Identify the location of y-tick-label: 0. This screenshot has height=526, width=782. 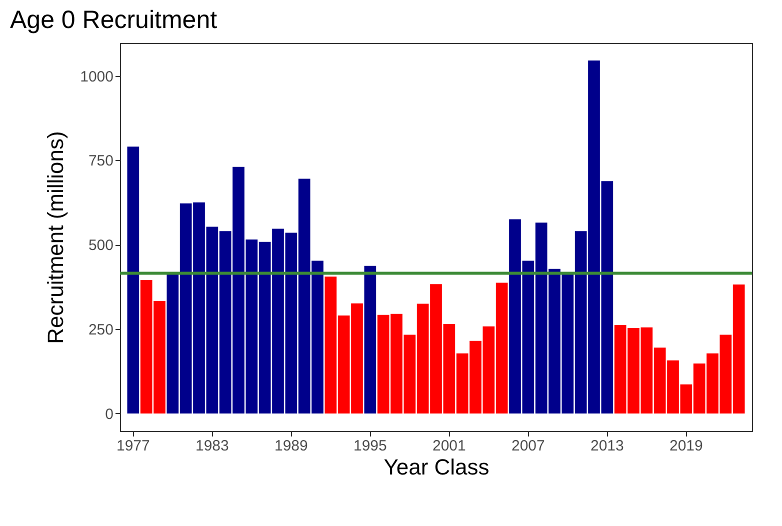
(109, 414).